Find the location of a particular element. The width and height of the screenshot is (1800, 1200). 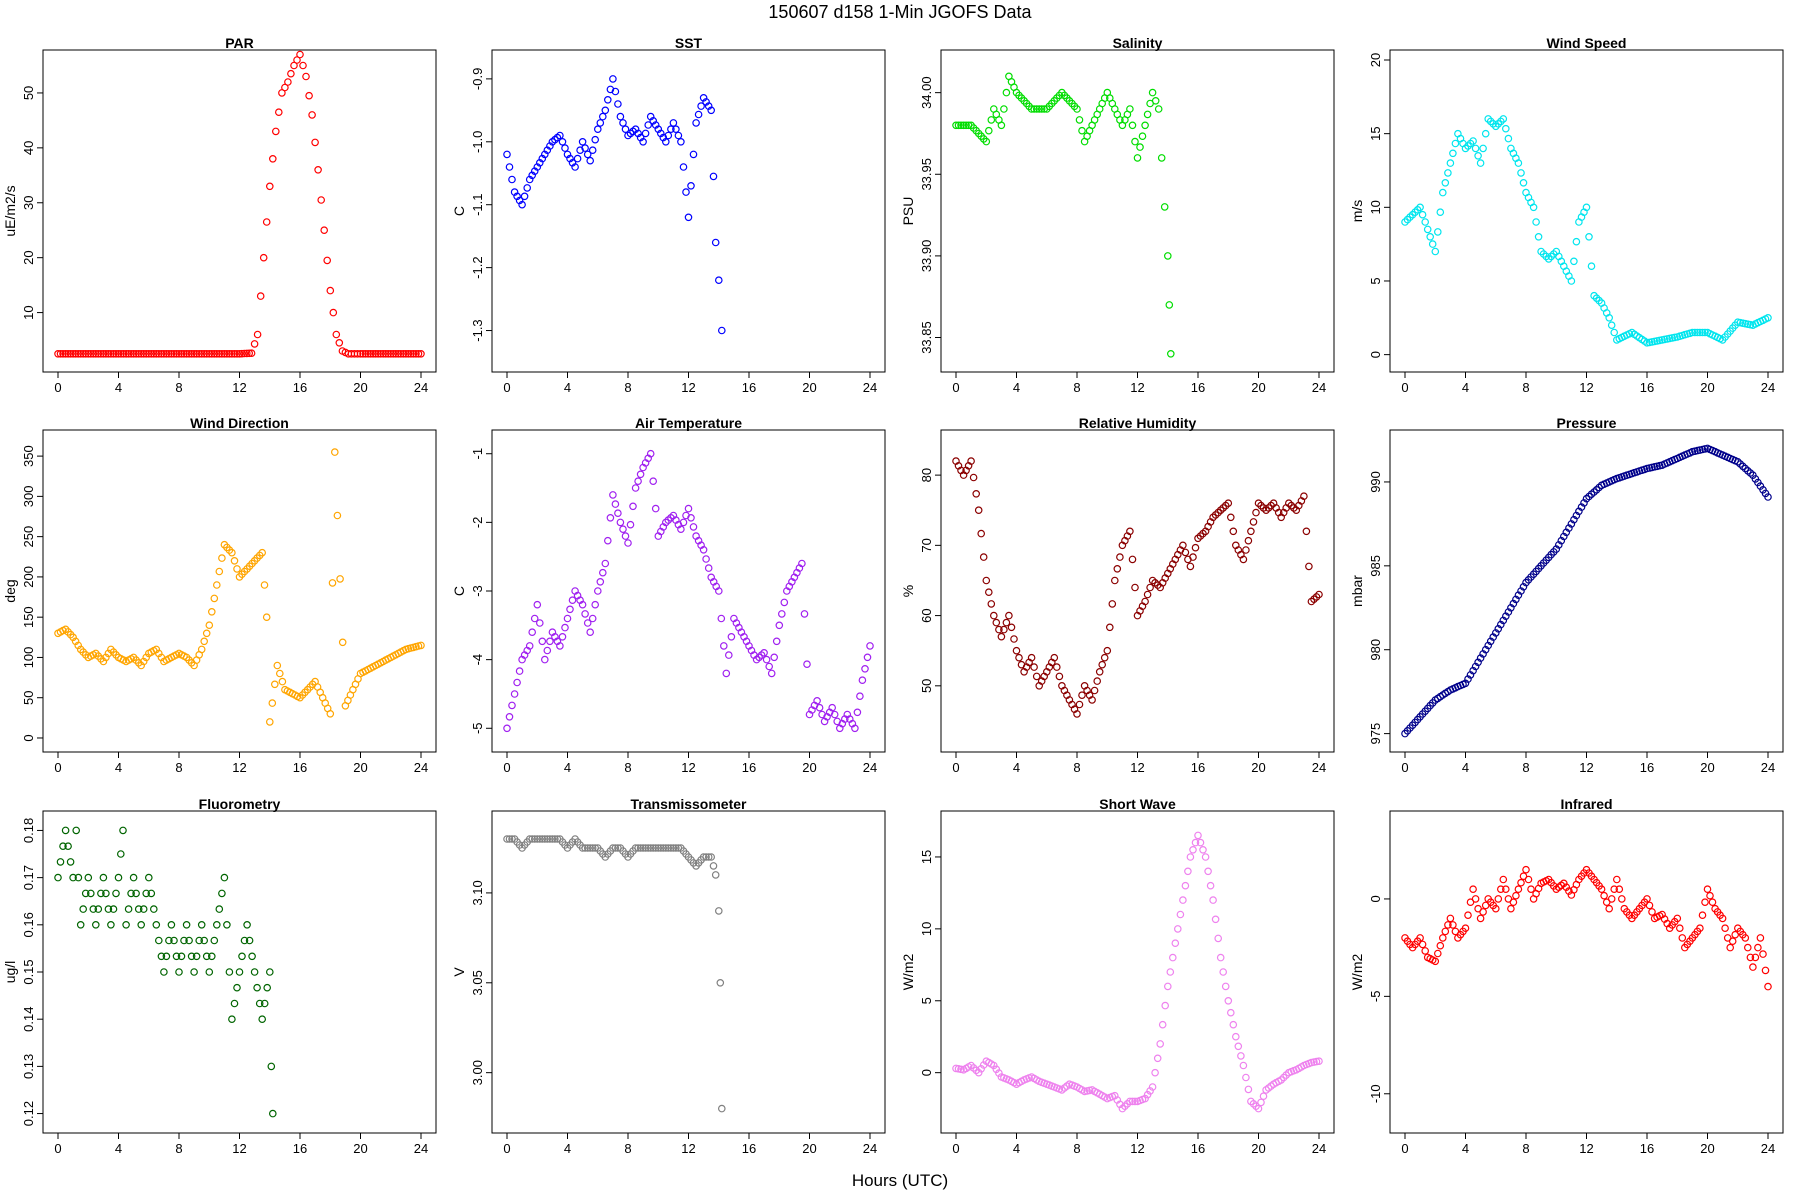

sst-x-tick-label: 20 is located at coordinates (809, 387).